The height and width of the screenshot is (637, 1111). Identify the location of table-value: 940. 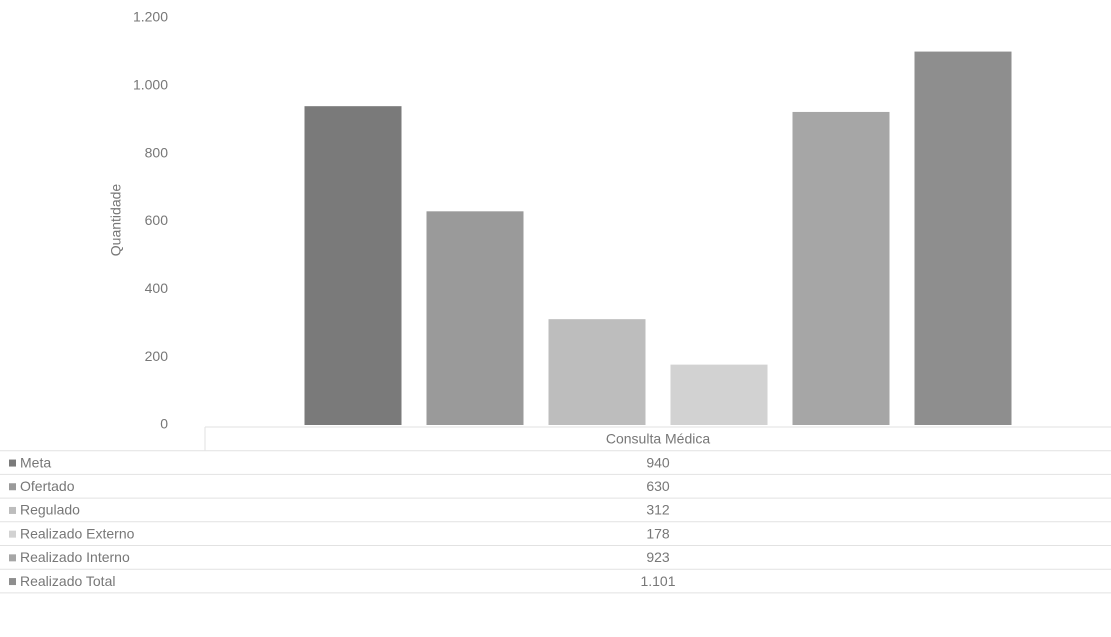
(658, 462).